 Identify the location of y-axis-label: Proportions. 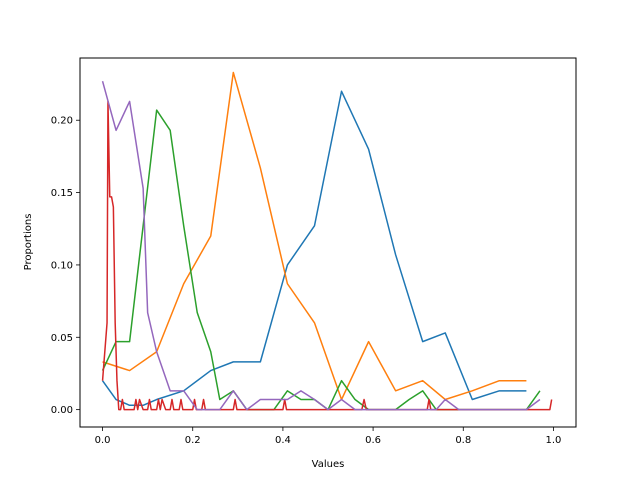
(28, 242).